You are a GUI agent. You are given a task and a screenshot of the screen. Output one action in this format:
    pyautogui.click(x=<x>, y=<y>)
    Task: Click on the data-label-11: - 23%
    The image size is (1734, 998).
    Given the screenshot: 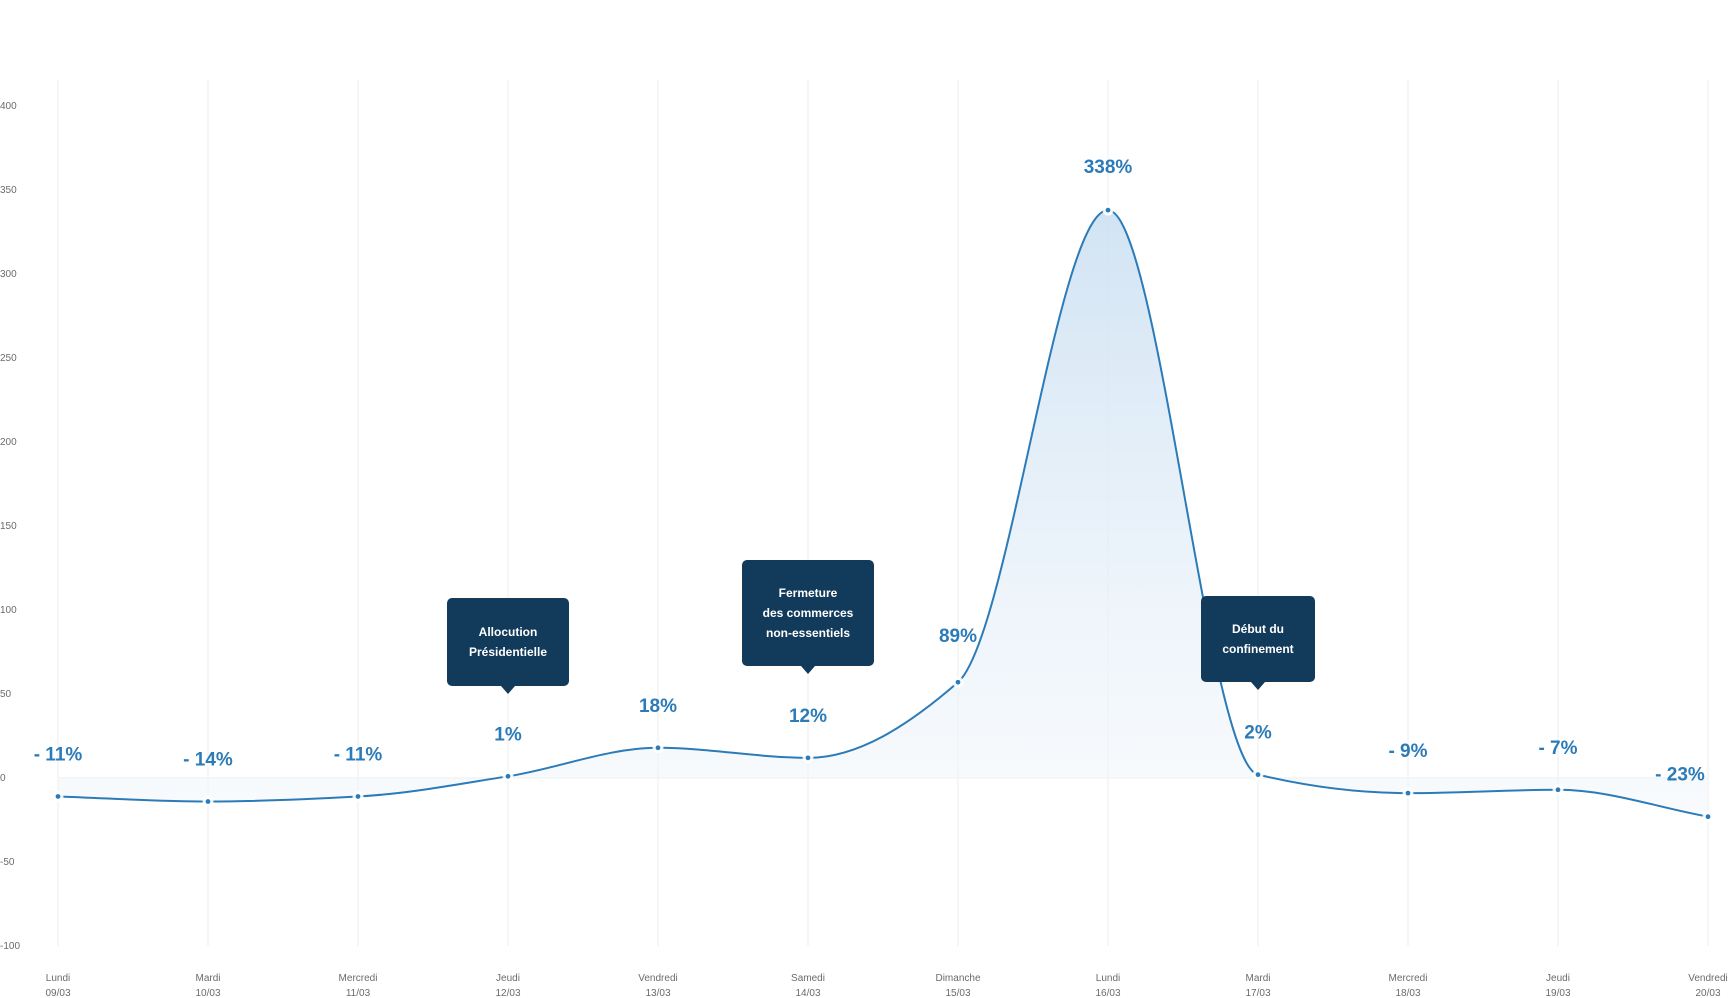 What is the action you would take?
    pyautogui.click(x=1680, y=775)
    